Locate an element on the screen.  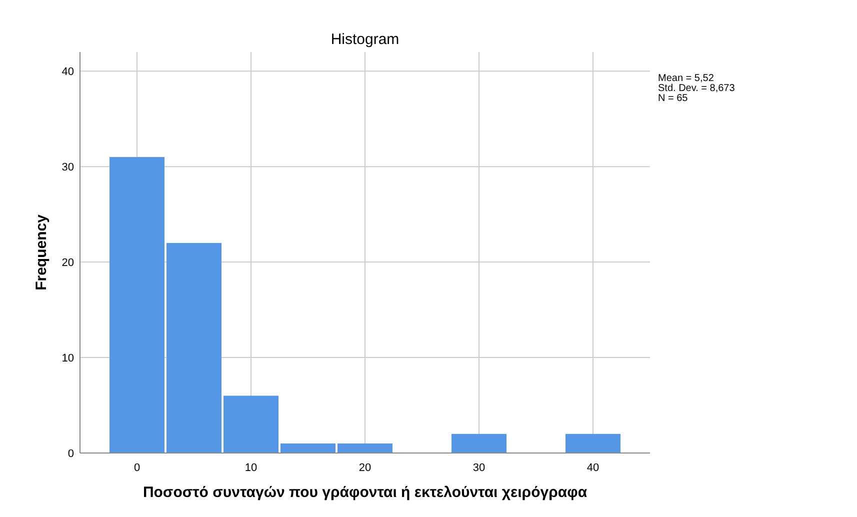
x-tick-label: 40 is located at coordinates (593, 468).